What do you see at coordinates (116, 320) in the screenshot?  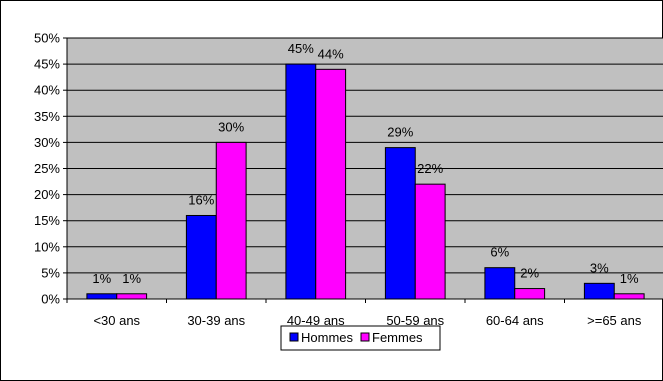 I see `x-tick-label: <30 ans` at bounding box center [116, 320].